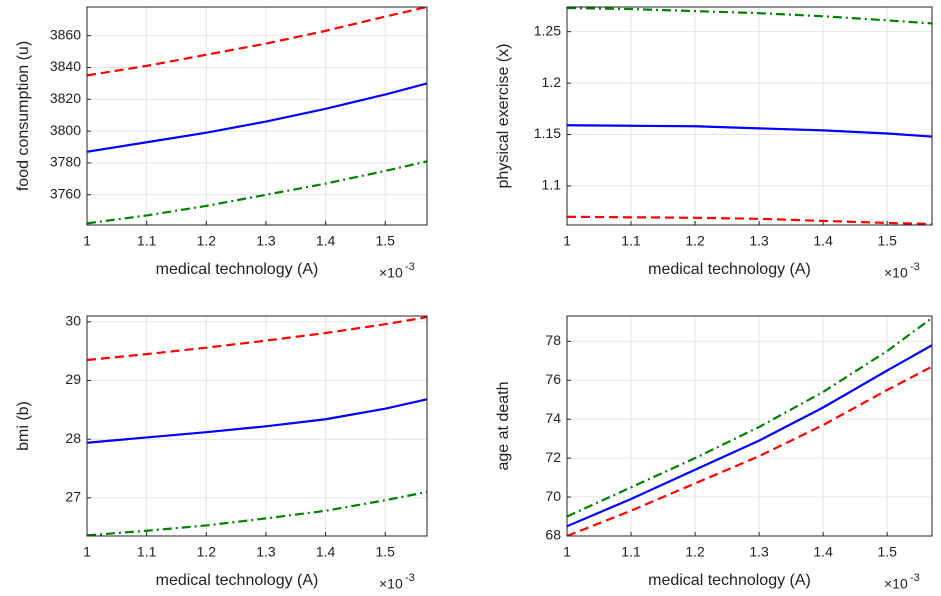 This screenshot has height=596, width=941. I want to click on y-tick-label: 3800, so click(65, 130).